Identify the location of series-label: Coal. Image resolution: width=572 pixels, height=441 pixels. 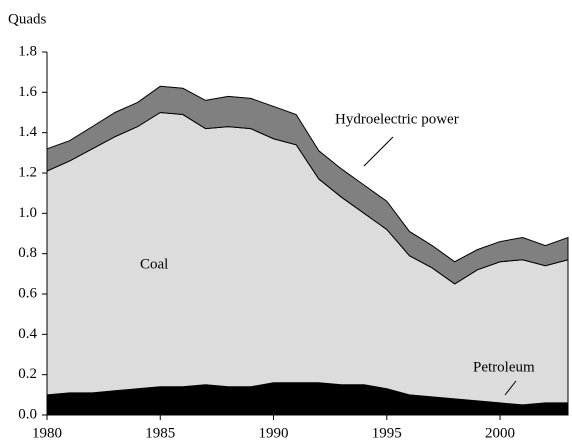
(154, 264).